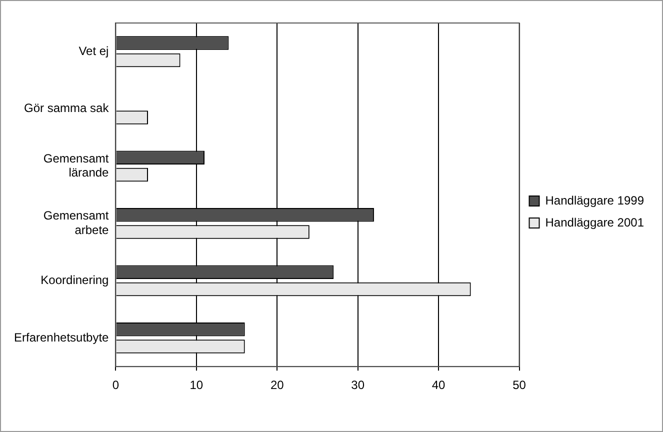 This screenshot has width=663, height=432. I want to click on x-tick-label: 30, so click(358, 385).